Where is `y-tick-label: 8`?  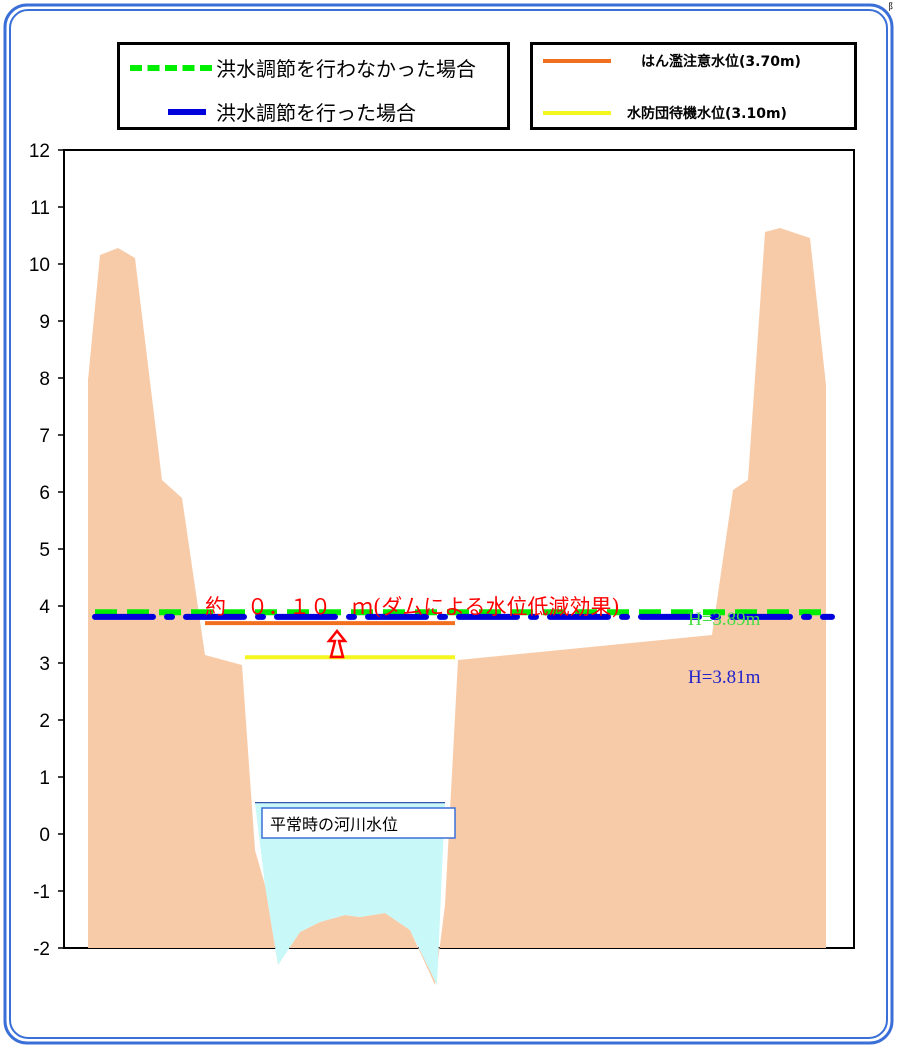
y-tick-label: 8 is located at coordinates (44, 379).